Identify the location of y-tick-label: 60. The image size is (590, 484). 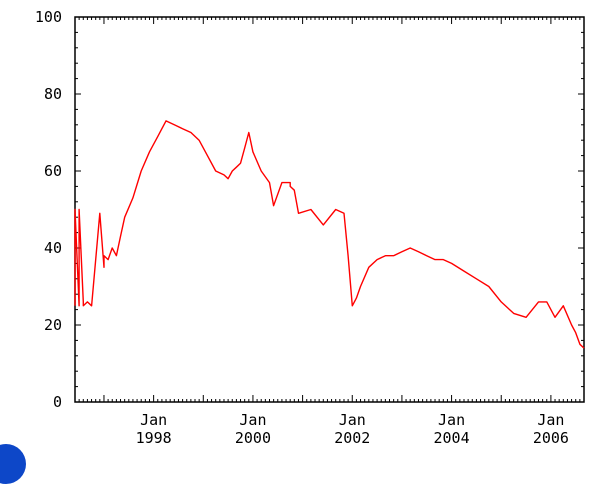
(53, 171).